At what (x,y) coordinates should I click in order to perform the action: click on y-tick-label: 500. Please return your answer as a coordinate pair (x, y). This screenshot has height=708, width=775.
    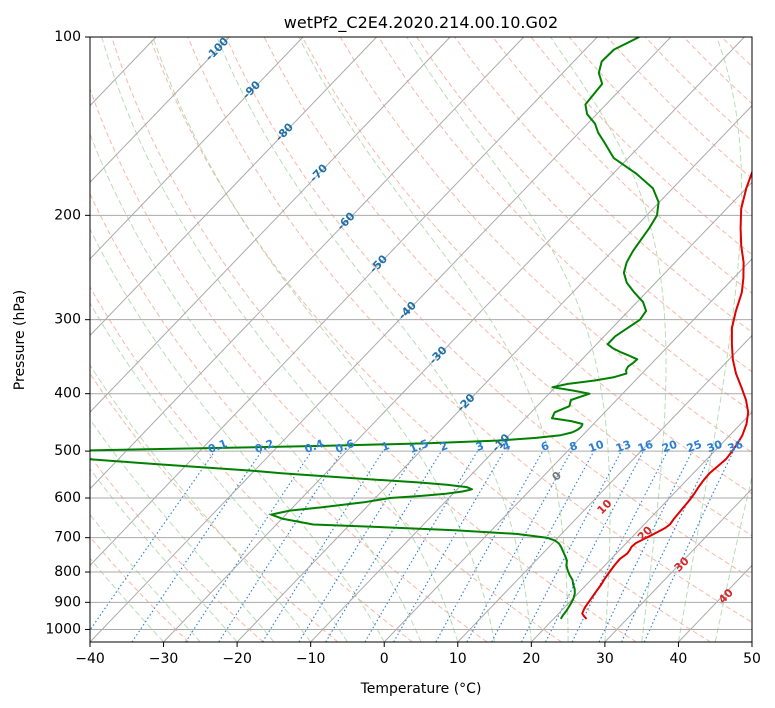
    Looking at the image, I should click on (67, 451).